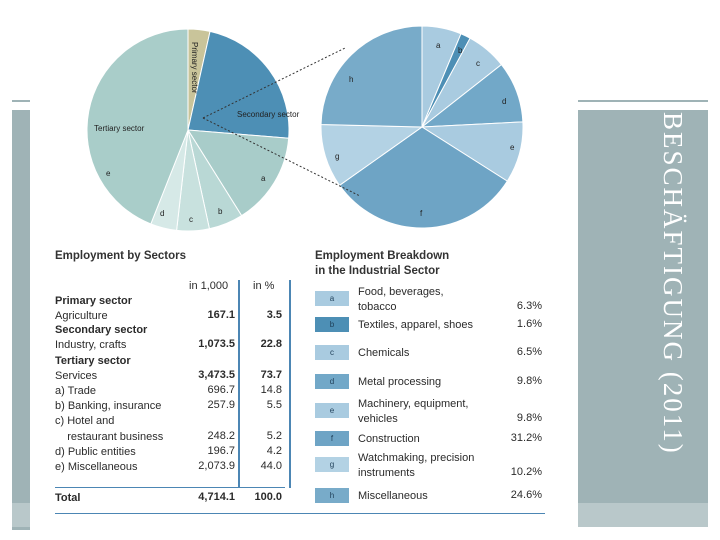 The width and height of the screenshot is (720, 540). Describe the element at coordinates (332, 352) in the screenshot. I see `breakdown-key-swatch: c` at that location.